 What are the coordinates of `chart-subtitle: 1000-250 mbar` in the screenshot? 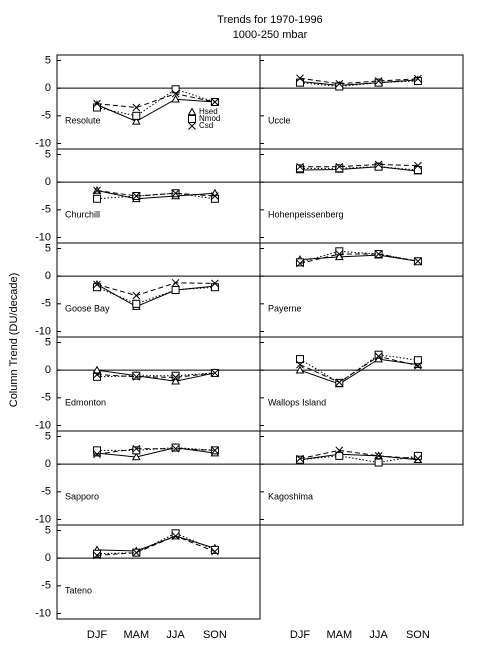 It's located at (270, 35).